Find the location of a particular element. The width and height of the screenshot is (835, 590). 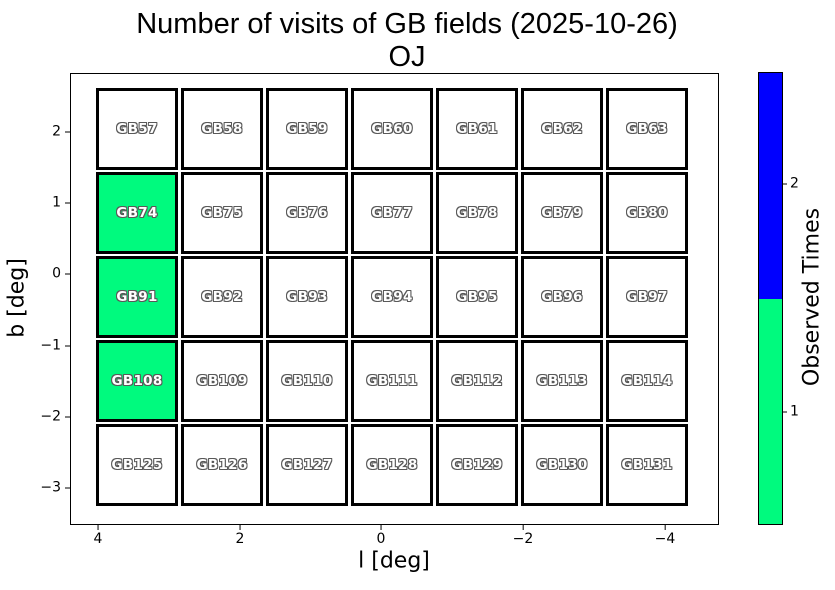

field-cell-label: GB80 is located at coordinates (647, 213).